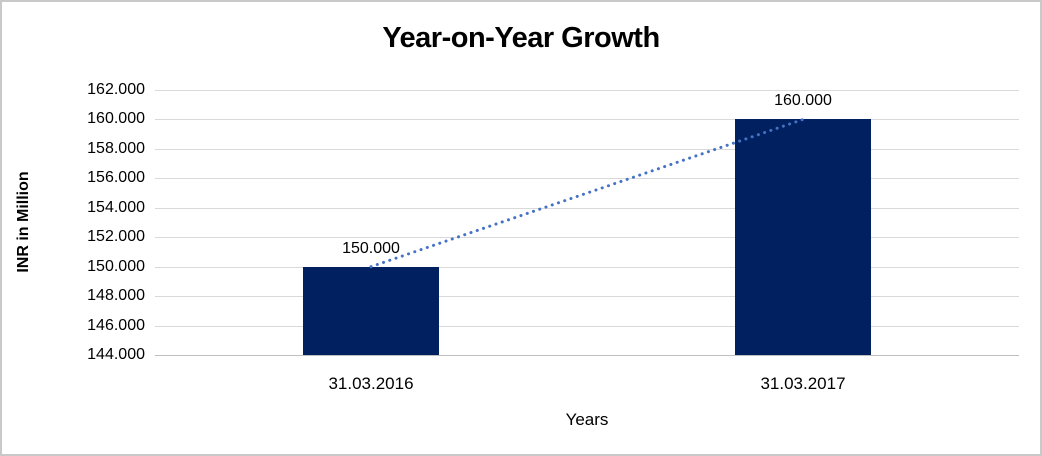  What do you see at coordinates (116, 296) in the screenshot?
I see `y-tick-label: 148.000` at bounding box center [116, 296].